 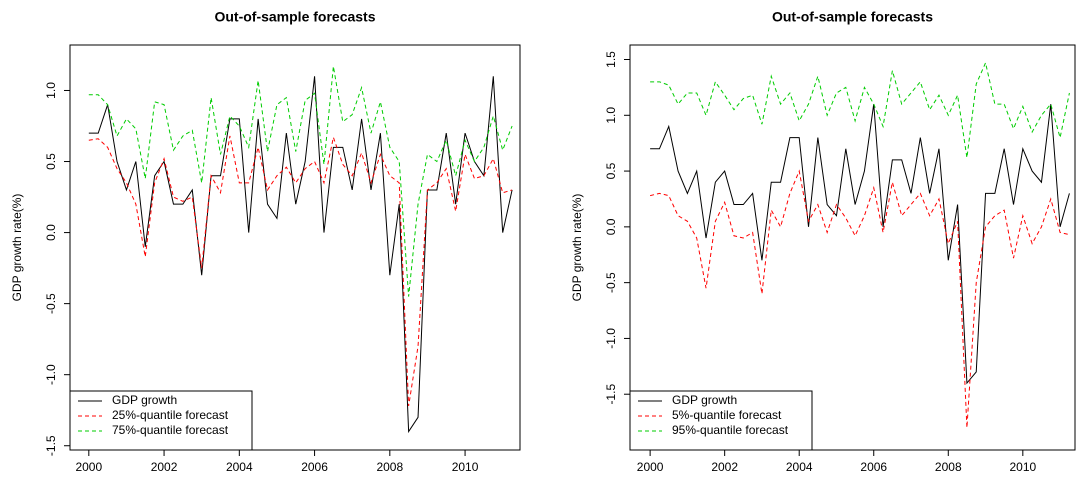 What do you see at coordinates (611, 59) in the screenshot?
I see `y-tick-label: 1.5` at bounding box center [611, 59].